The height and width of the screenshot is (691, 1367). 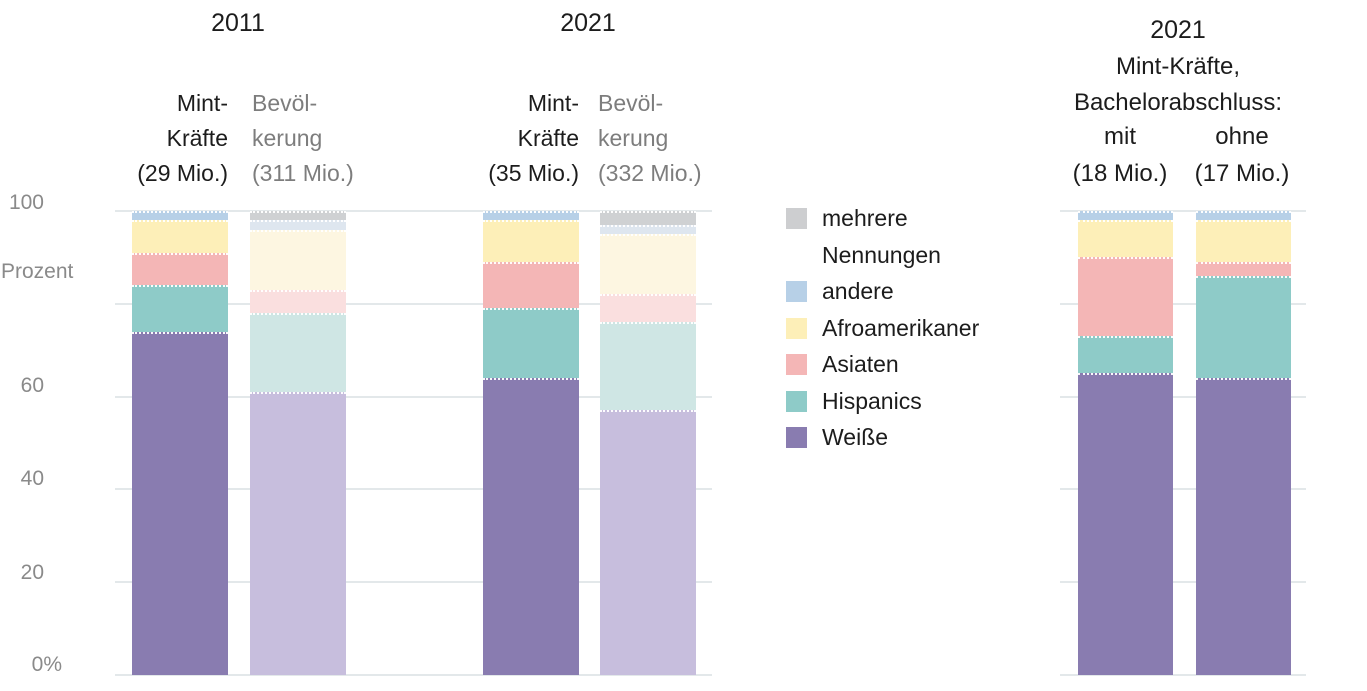 I want to click on y-tick-60: 60, so click(x=32, y=385).